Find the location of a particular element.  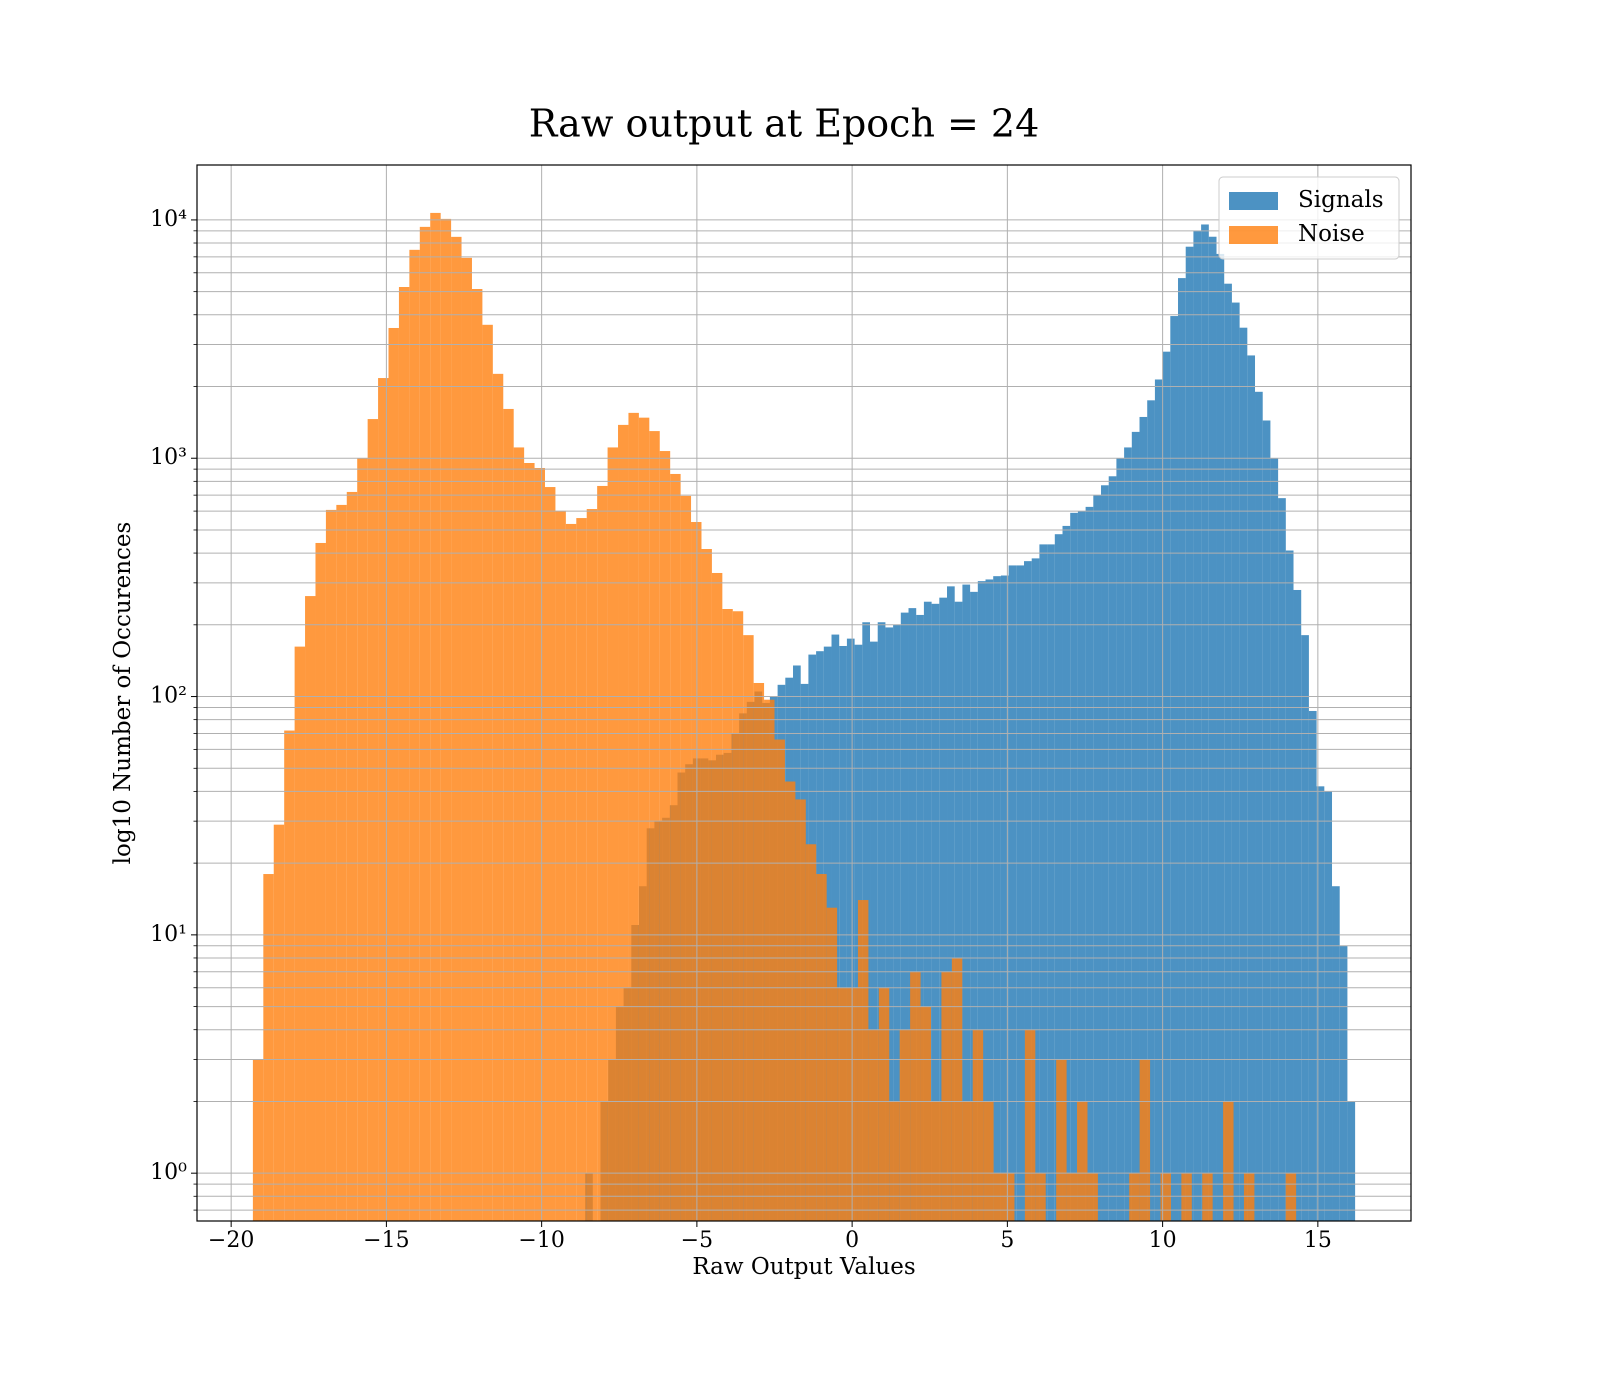

y-tick-label: 10⁴ is located at coordinates (168, 219).